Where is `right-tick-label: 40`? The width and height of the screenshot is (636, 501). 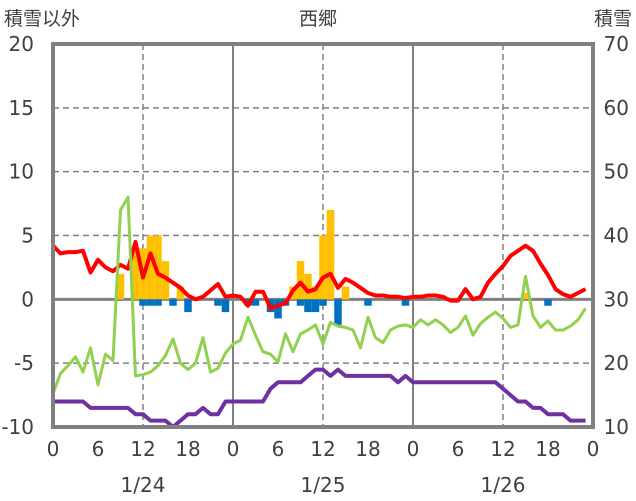 right-tick-label: 40 is located at coordinates (616, 236).